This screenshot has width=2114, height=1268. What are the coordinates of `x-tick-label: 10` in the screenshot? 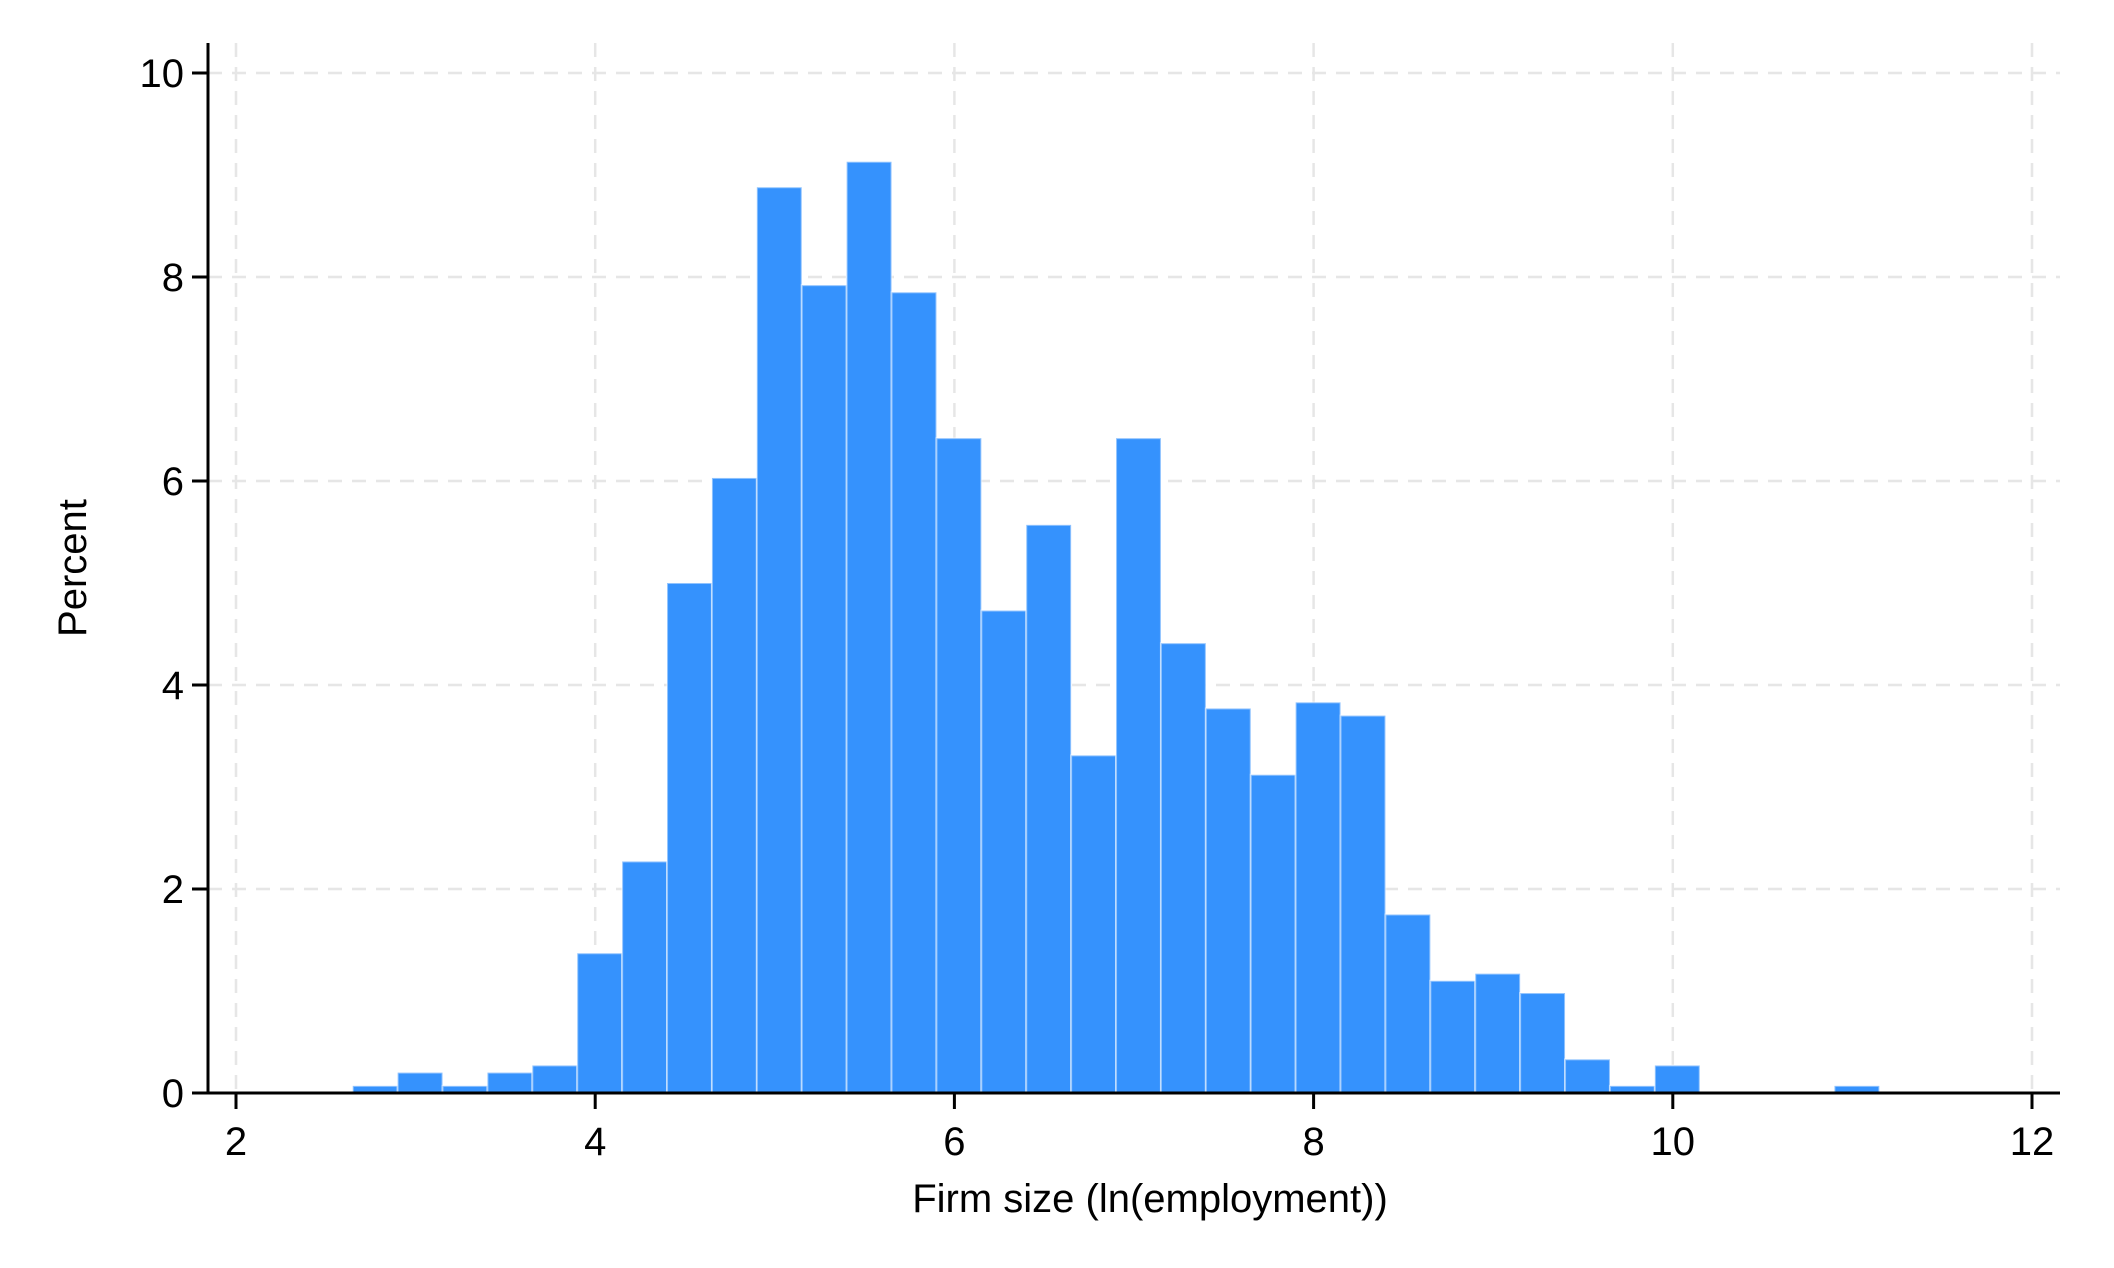 It's located at (1673, 1142).